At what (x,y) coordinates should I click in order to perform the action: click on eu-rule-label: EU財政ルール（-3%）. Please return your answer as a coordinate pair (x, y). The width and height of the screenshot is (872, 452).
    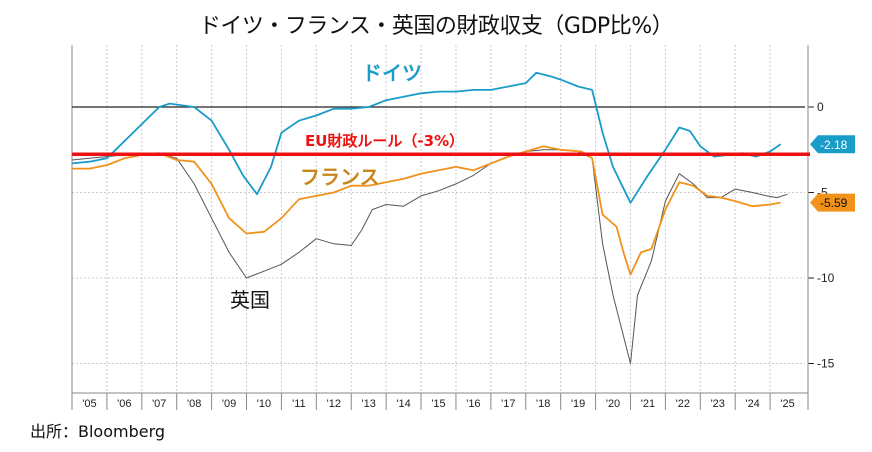
    Looking at the image, I should click on (384, 141).